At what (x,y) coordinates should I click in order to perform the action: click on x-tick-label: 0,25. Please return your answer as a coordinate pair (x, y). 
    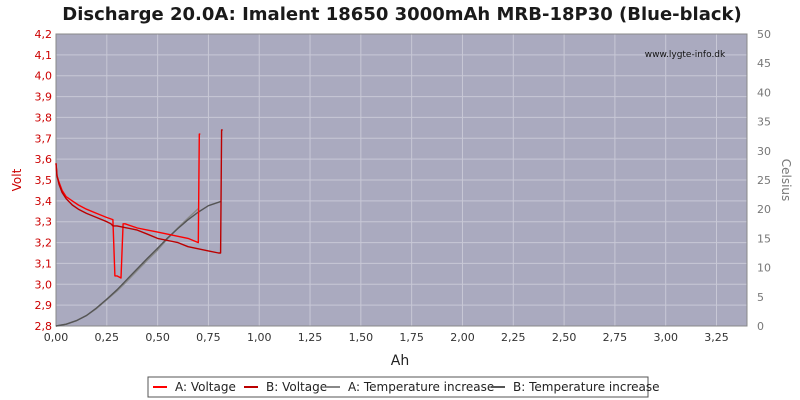
    Looking at the image, I should click on (107, 337).